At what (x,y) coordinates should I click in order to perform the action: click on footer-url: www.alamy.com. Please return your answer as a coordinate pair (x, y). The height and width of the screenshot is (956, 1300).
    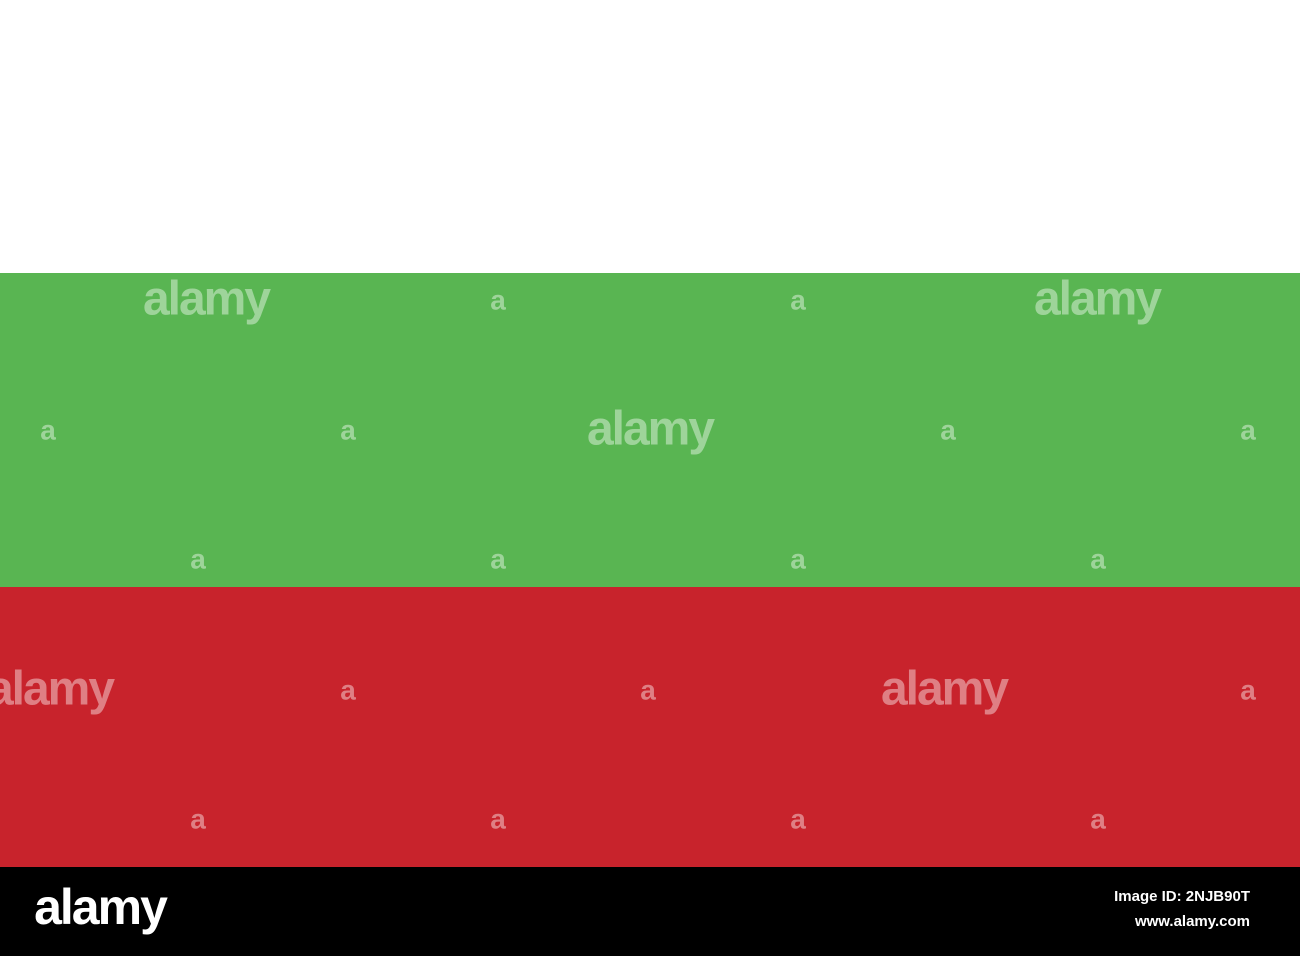
    Looking at the image, I should click on (1192, 921).